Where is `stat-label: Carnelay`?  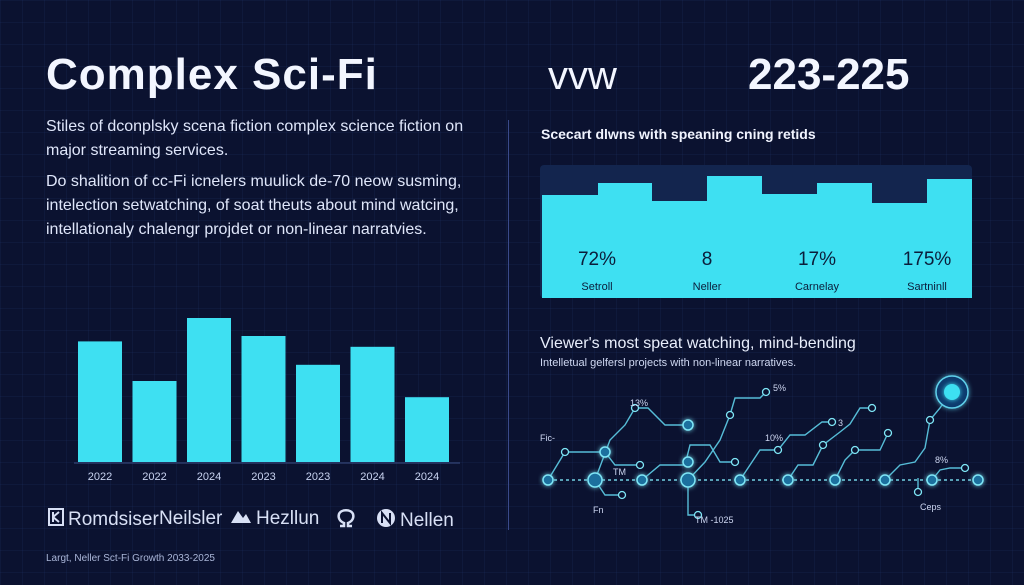
stat-label: Carnelay is located at coordinates (817, 287).